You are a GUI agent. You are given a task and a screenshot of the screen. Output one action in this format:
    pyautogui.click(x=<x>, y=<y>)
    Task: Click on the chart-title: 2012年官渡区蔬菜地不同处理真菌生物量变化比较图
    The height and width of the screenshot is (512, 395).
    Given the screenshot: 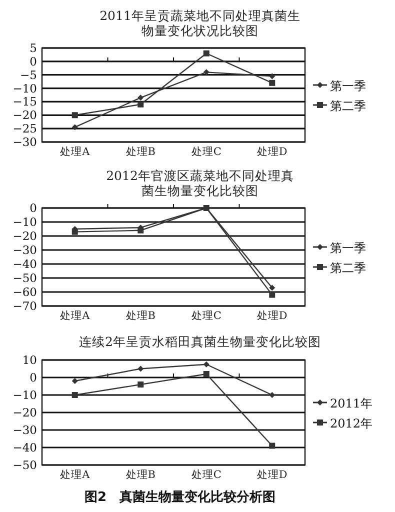 What is the action you would take?
    pyautogui.click(x=200, y=183)
    